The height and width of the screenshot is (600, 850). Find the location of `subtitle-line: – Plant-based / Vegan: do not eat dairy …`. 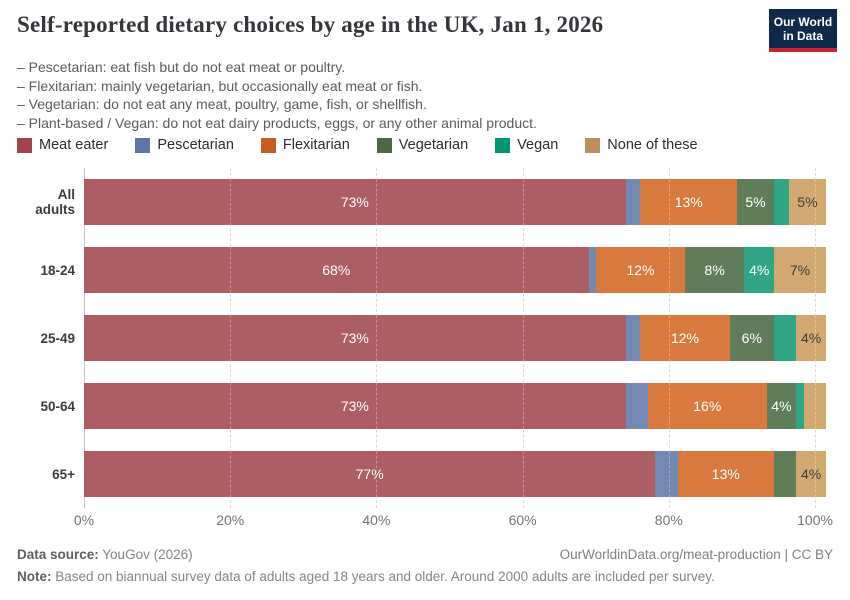

subtitle-line: – Plant-based / Vegan: do not eat dairy … is located at coordinates (277, 122).